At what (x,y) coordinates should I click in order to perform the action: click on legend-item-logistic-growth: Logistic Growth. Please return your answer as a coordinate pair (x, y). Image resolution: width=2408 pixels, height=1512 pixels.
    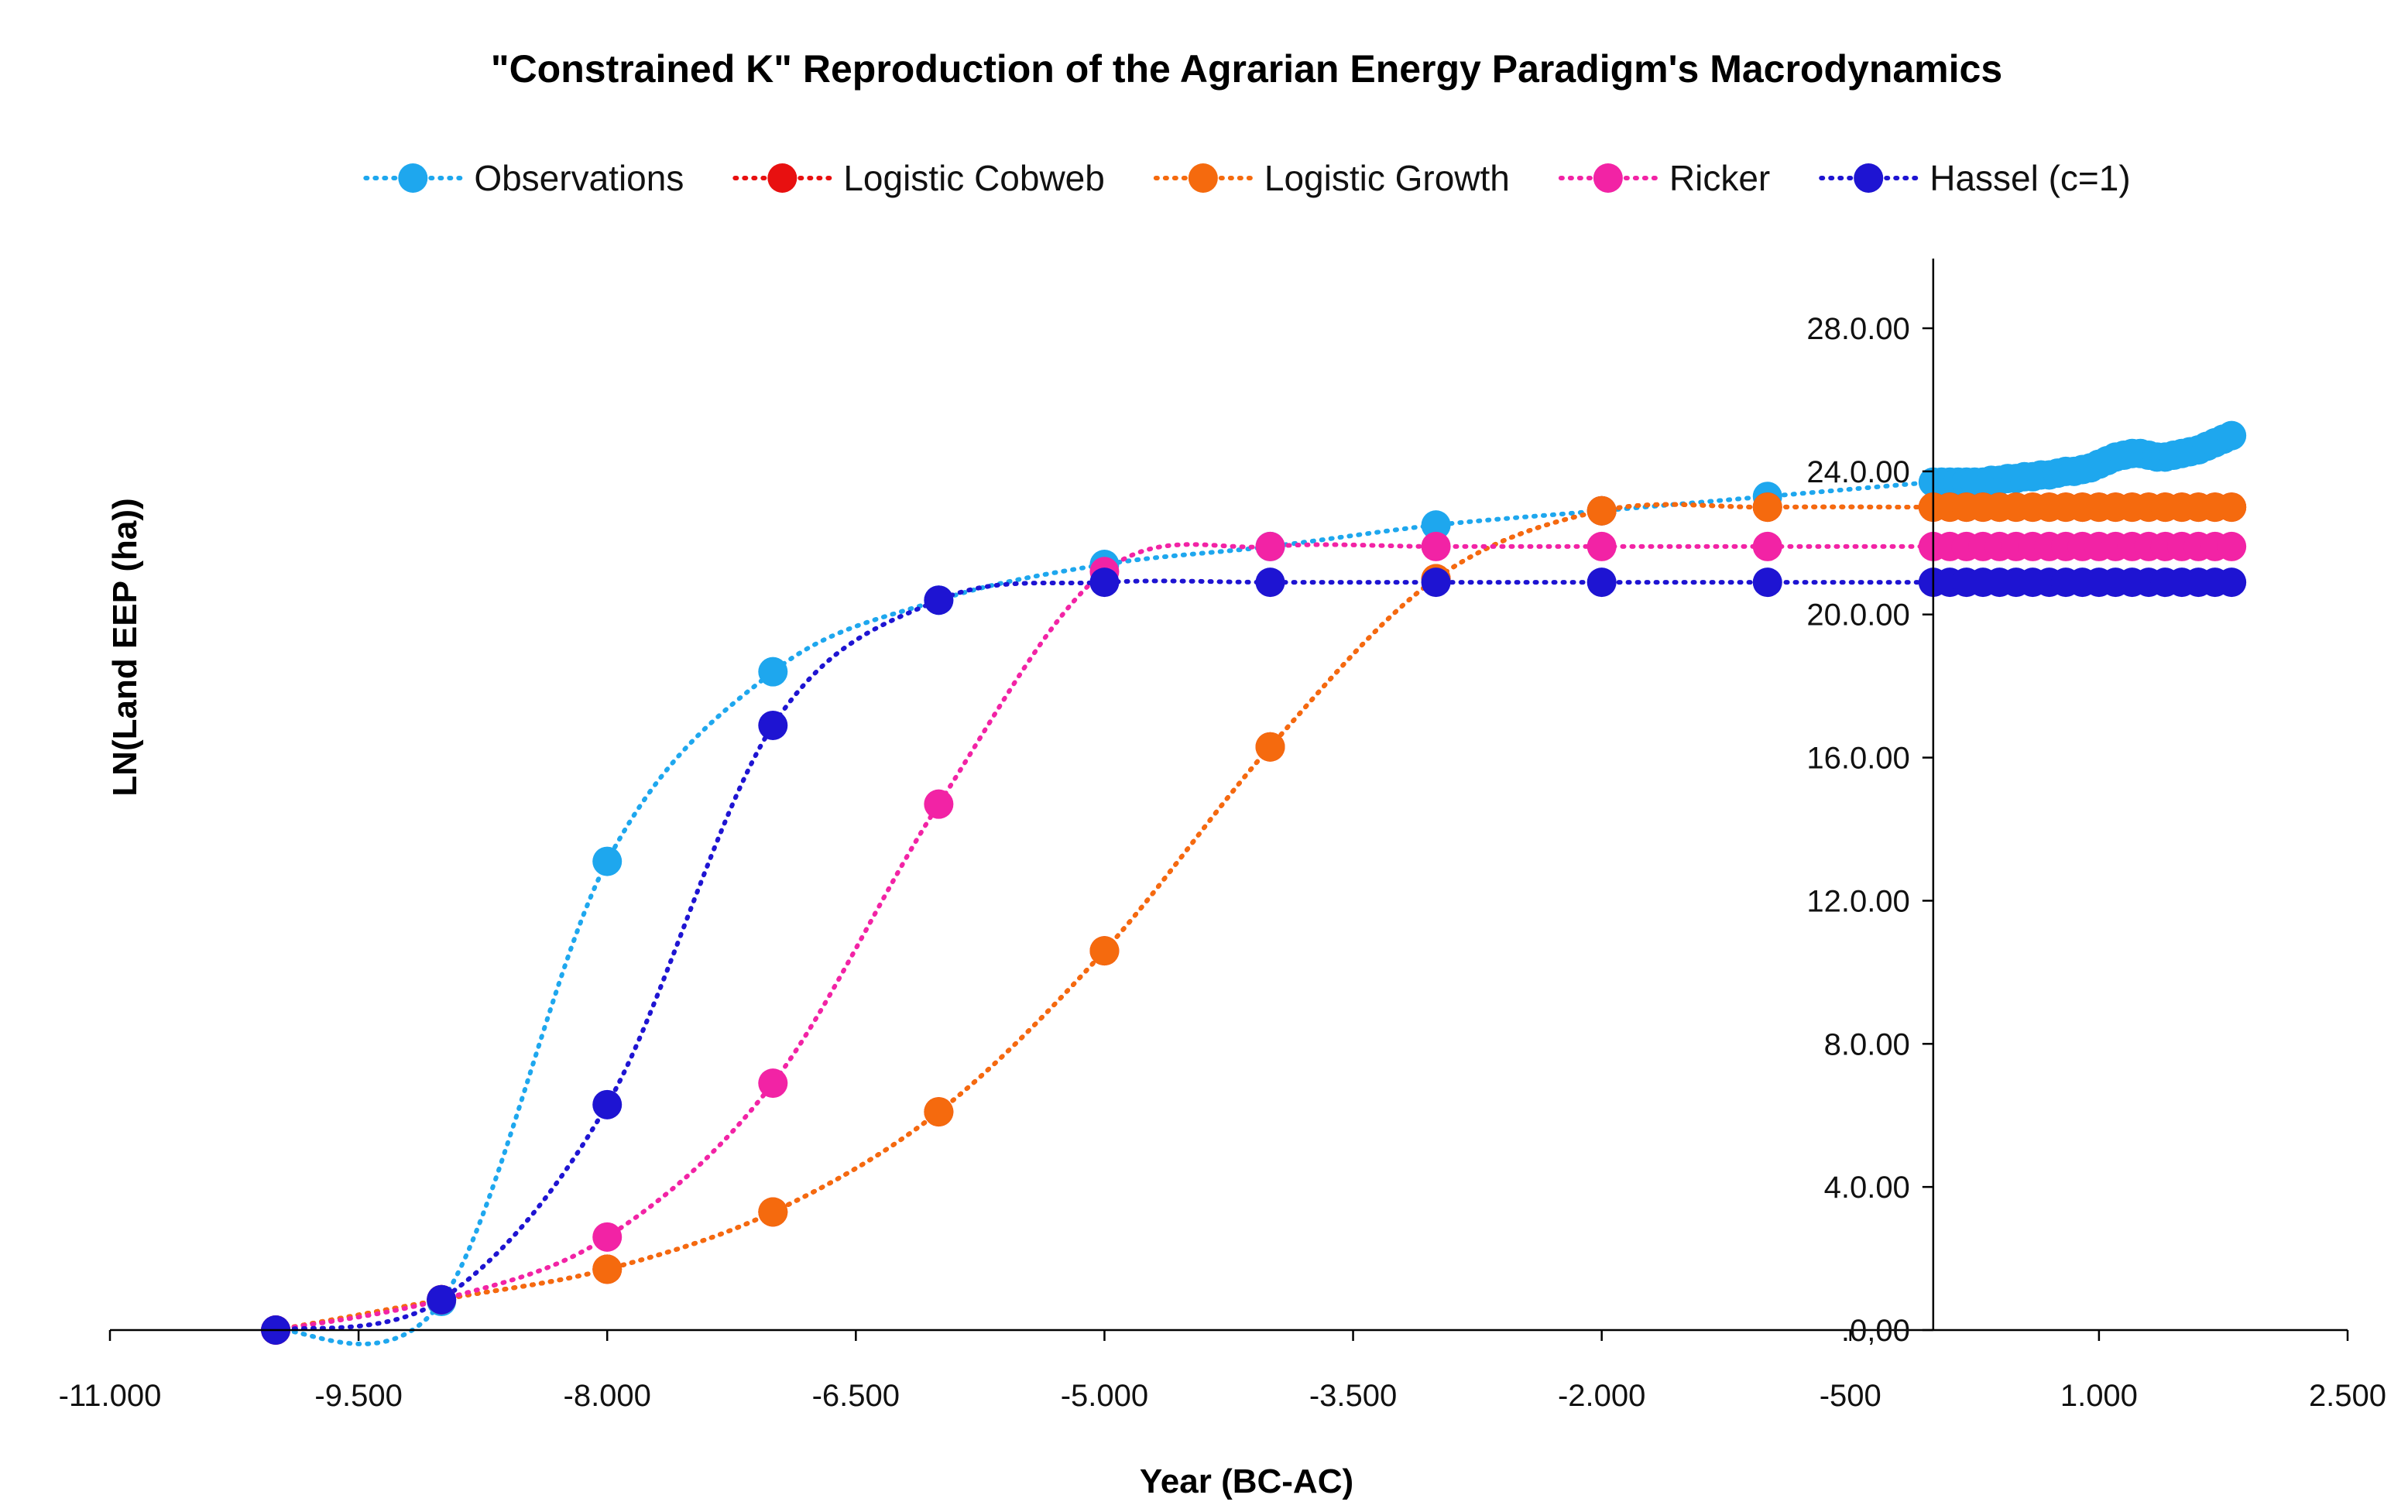
    Looking at the image, I should click on (1331, 178).